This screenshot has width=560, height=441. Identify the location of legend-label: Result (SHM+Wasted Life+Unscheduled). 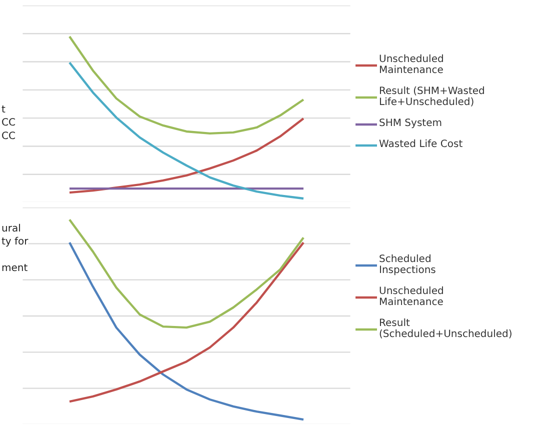
(432, 97).